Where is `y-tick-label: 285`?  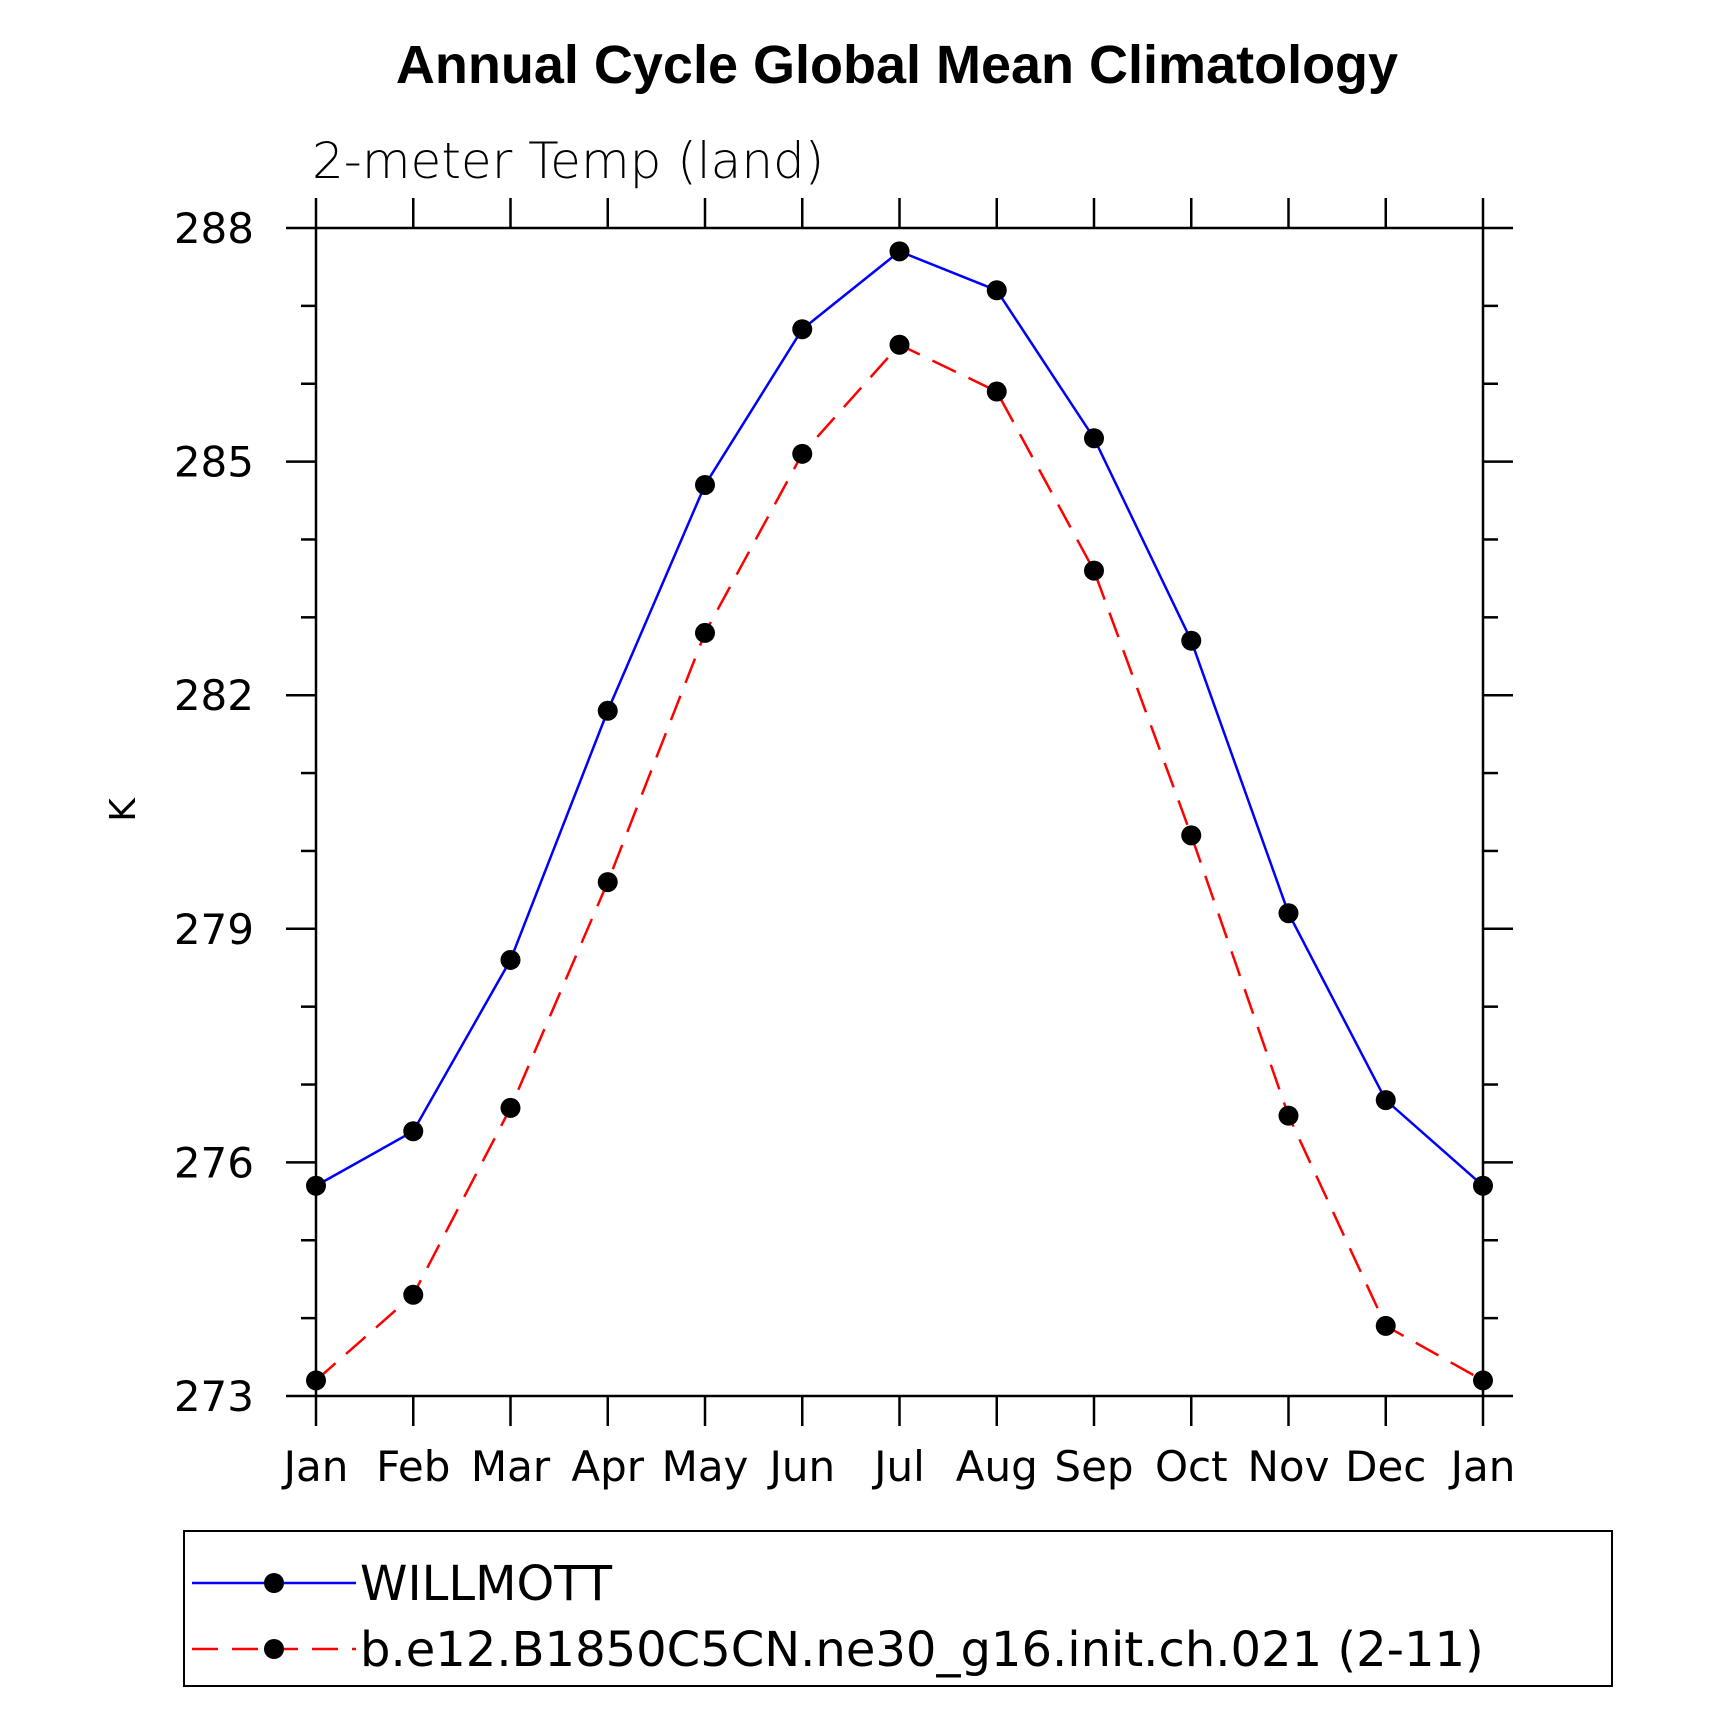 y-tick-label: 285 is located at coordinates (214, 462).